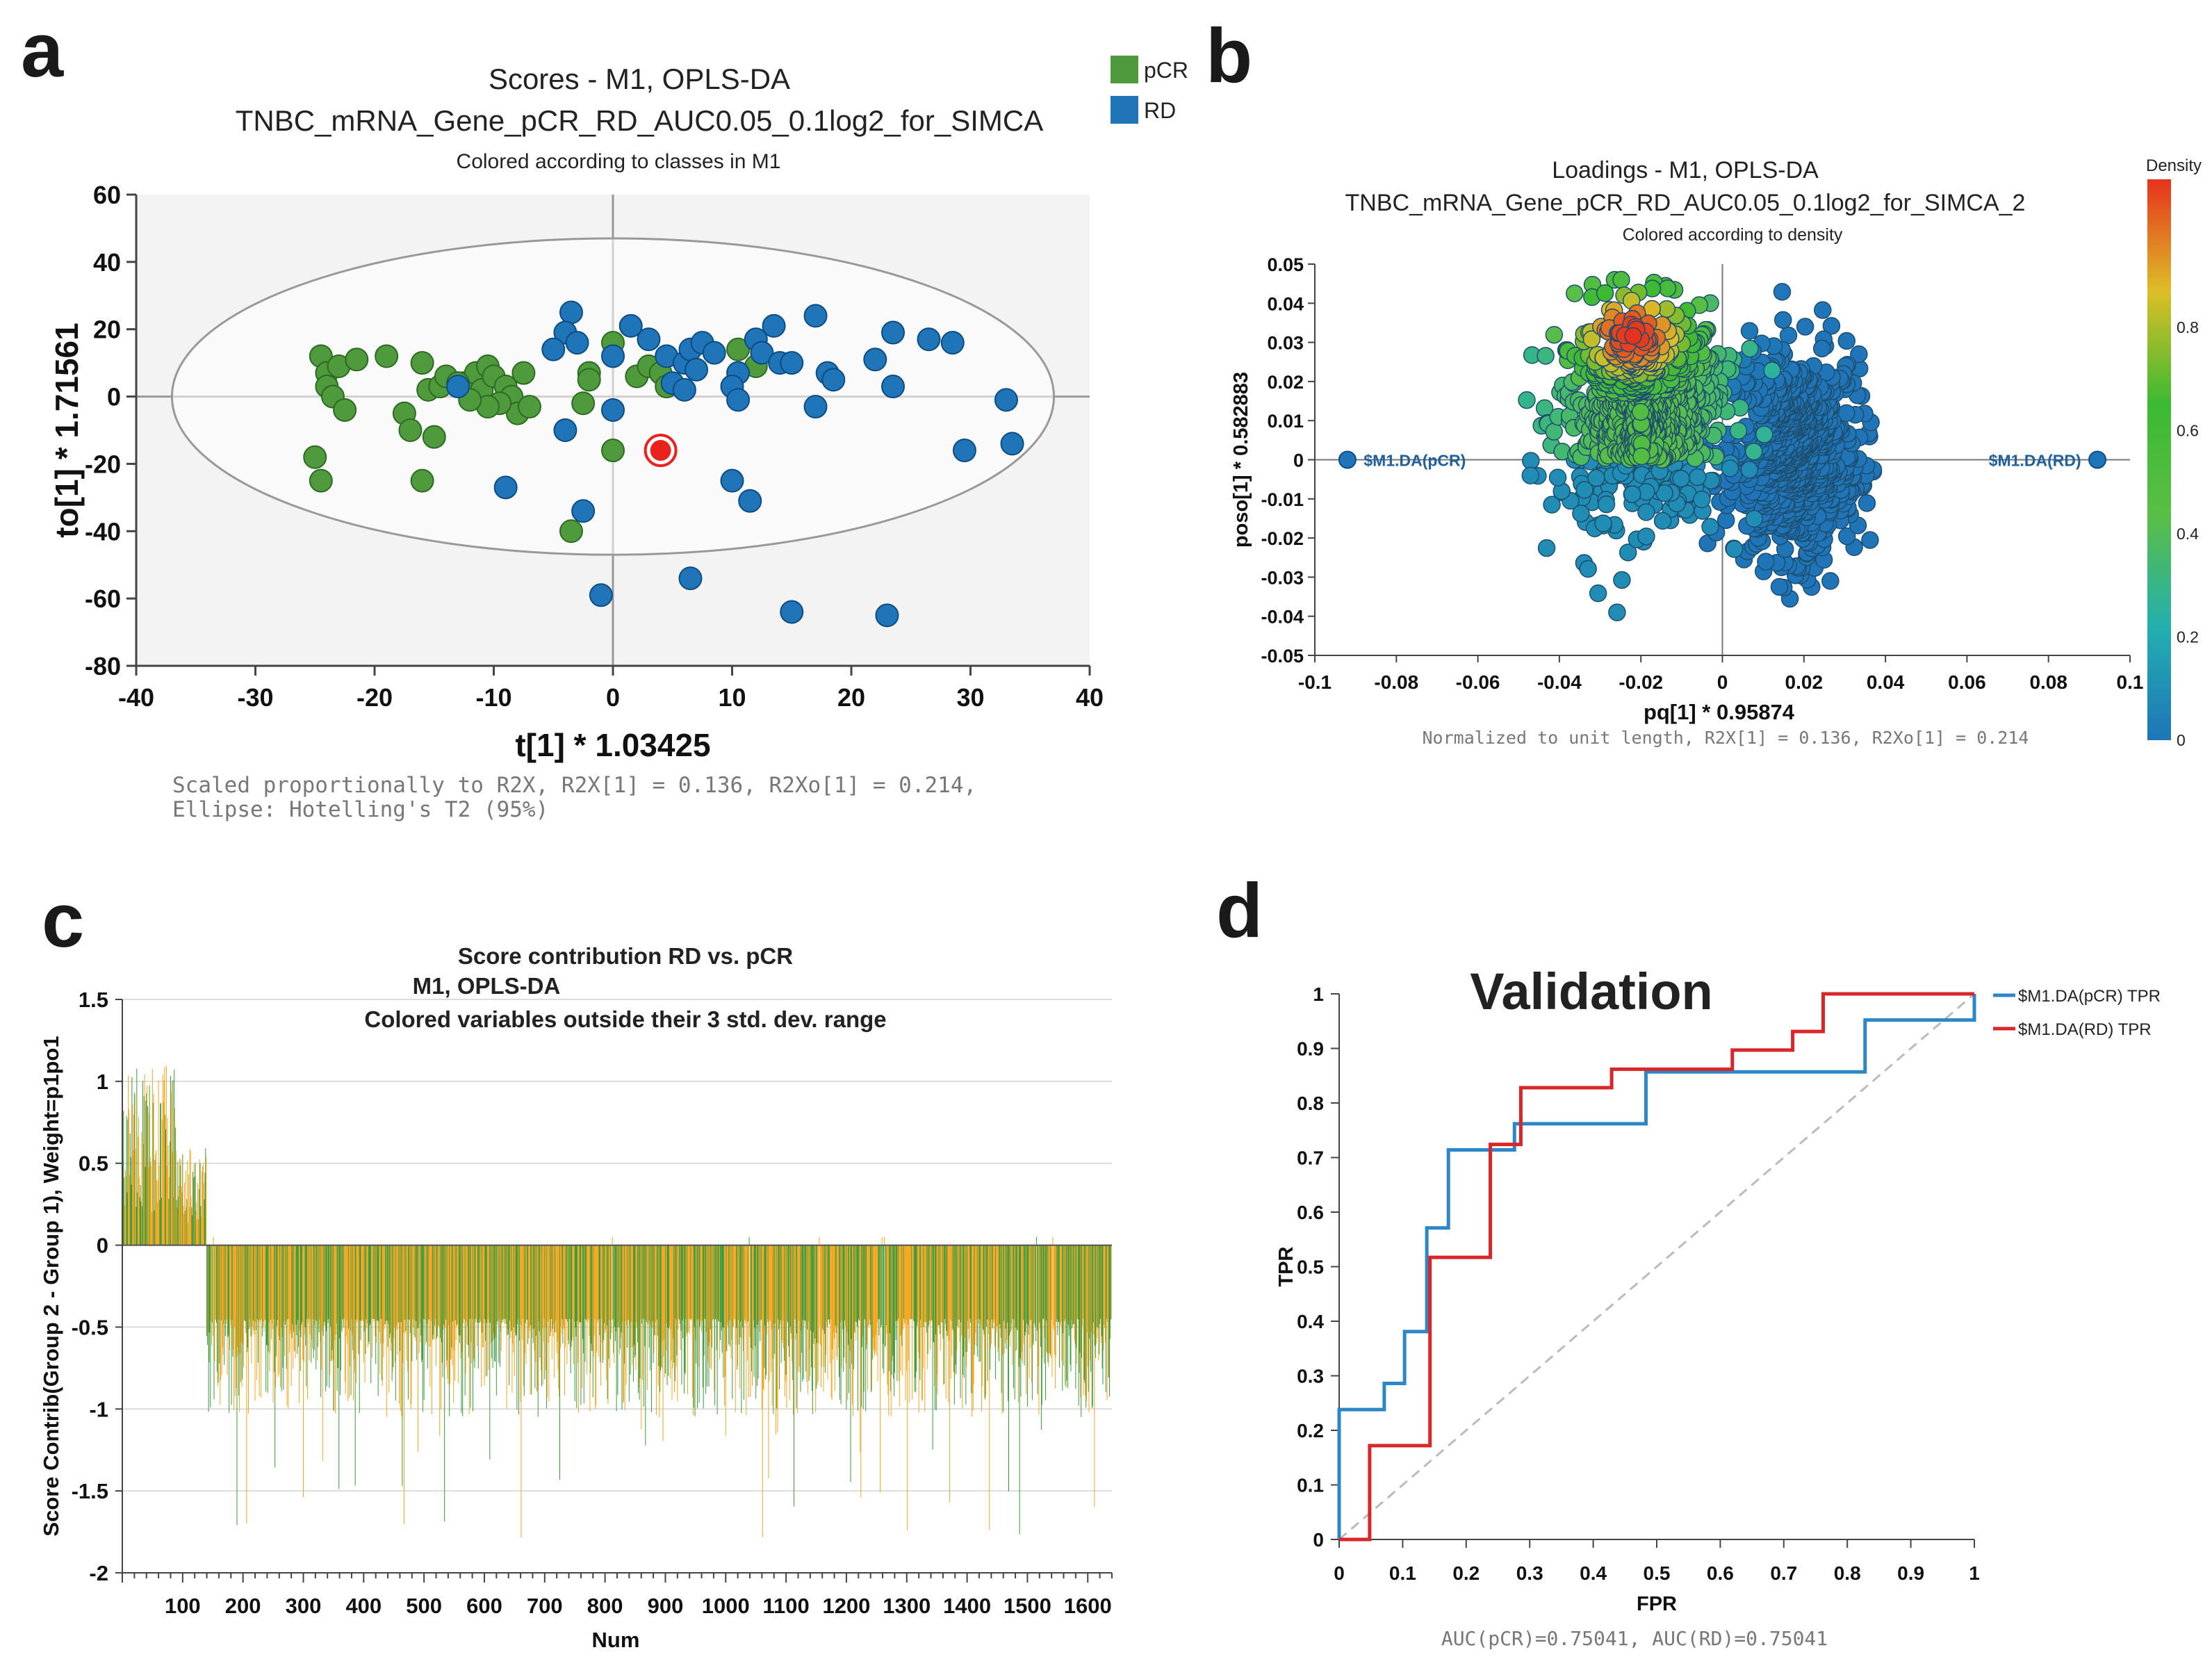  I want to click on legend-label-pcr: $M1.DA(pCR) TPR, so click(2089, 997).